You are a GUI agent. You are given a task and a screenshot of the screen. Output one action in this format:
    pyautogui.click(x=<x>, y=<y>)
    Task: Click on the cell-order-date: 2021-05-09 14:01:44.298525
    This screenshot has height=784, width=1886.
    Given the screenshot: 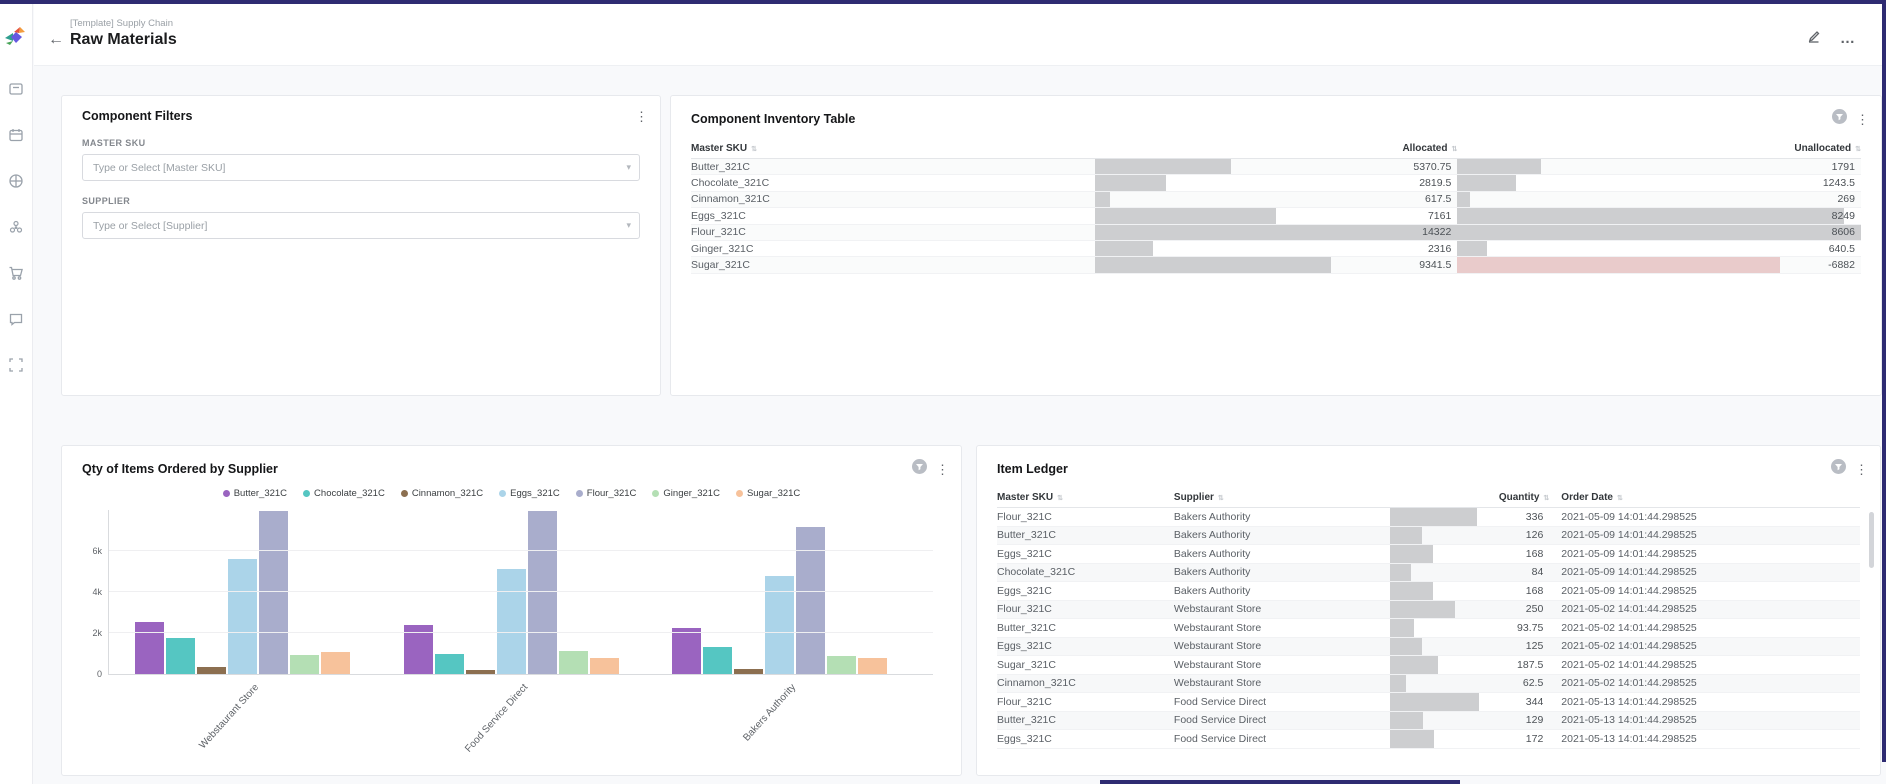 What is the action you would take?
    pyautogui.click(x=1629, y=516)
    